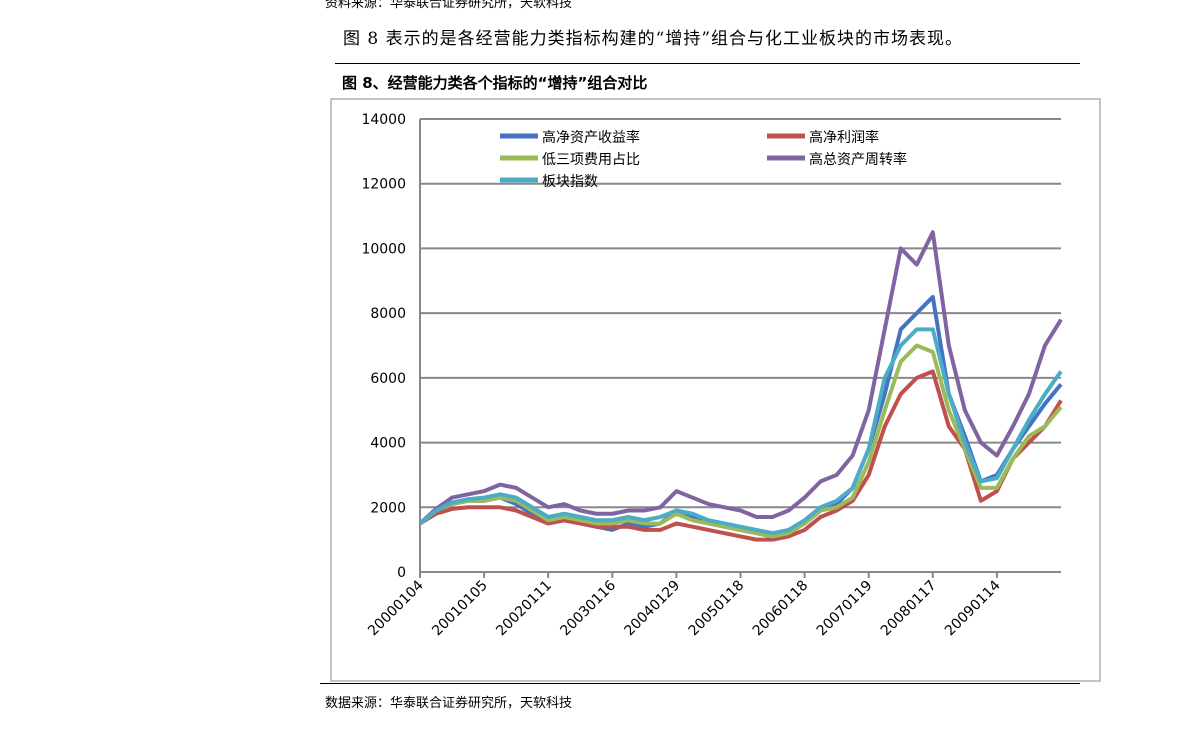 This screenshot has height=732, width=1191. Describe the element at coordinates (588, 608) in the screenshot. I see `x-tick-label: 20030116` at that location.